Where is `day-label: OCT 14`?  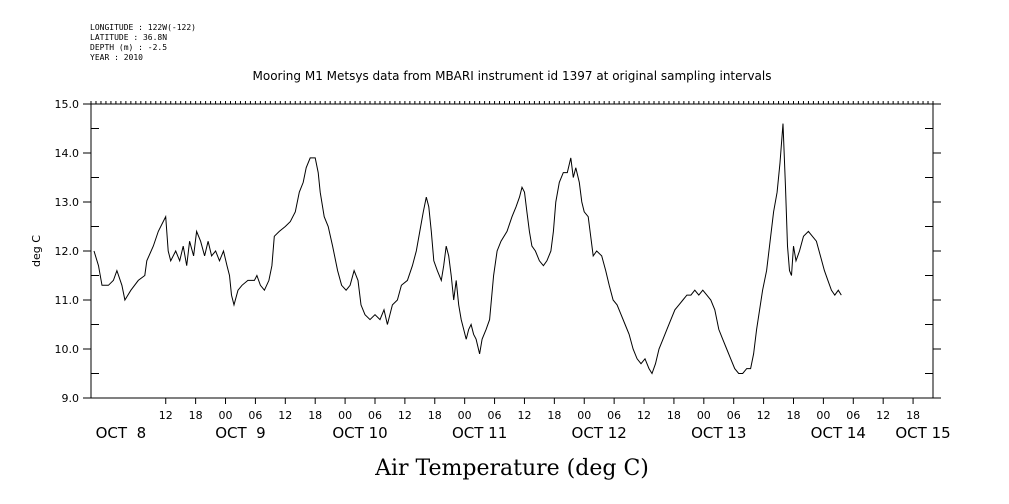 day-label: OCT 14 is located at coordinates (838, 433).